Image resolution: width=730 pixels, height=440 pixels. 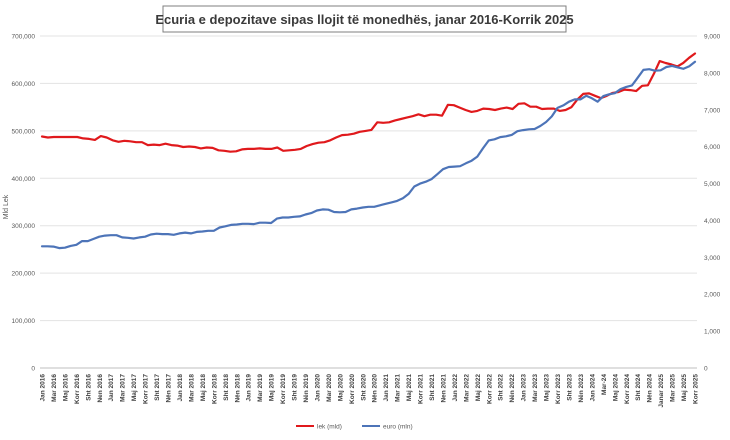 I want to click on left-tick-label: 300,000, so click(x=24, y=226).